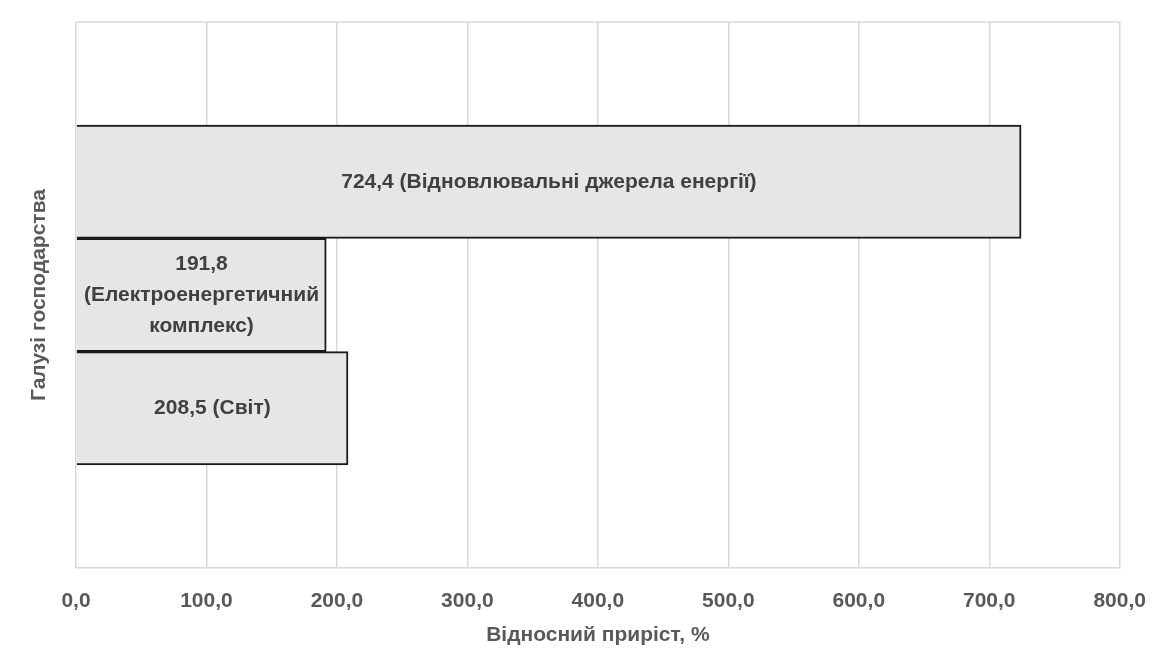 The image size is (1167, 667). Describe the element at coordinates (1120, 600) in the screenshot. I see `x-tick-label: 800,0` at that location.